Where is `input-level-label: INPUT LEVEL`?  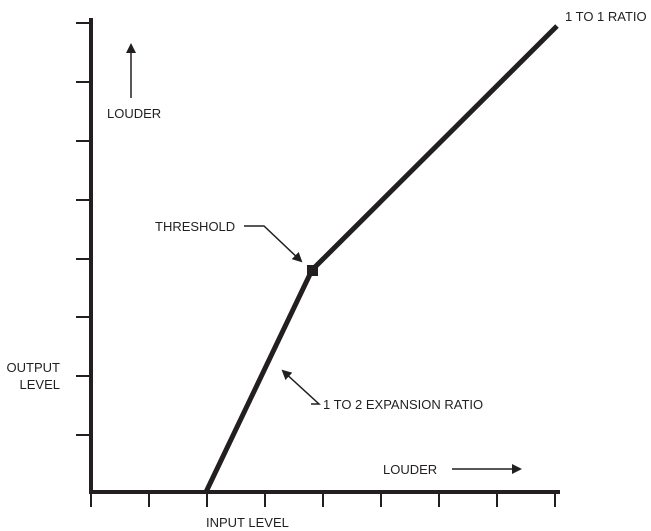 input-level-label: INPUT LEVEL is located at coordinates (247, 522).